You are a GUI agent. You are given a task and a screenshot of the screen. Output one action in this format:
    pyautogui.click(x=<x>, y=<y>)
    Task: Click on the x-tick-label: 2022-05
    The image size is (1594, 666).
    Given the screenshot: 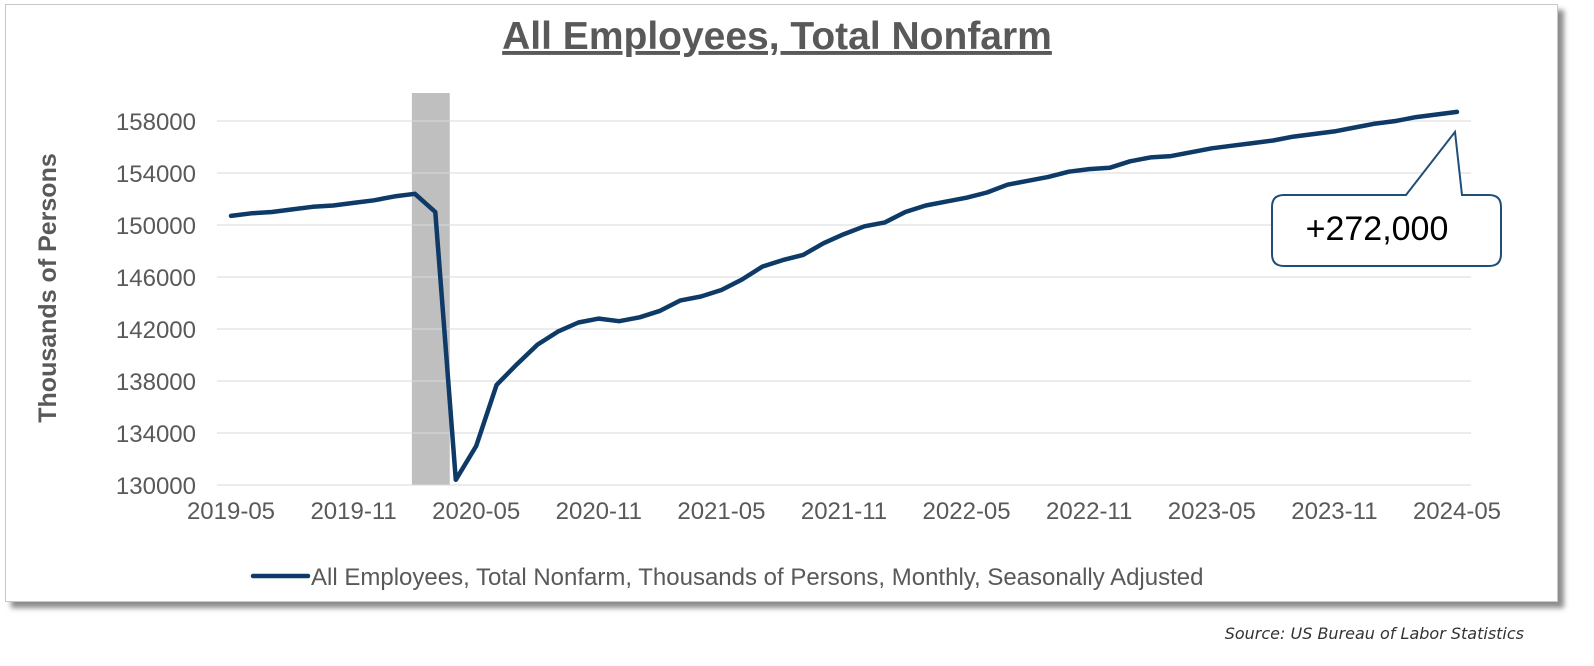 What is the action you would take?
    pyautogui.click(x=967, y=511)
    